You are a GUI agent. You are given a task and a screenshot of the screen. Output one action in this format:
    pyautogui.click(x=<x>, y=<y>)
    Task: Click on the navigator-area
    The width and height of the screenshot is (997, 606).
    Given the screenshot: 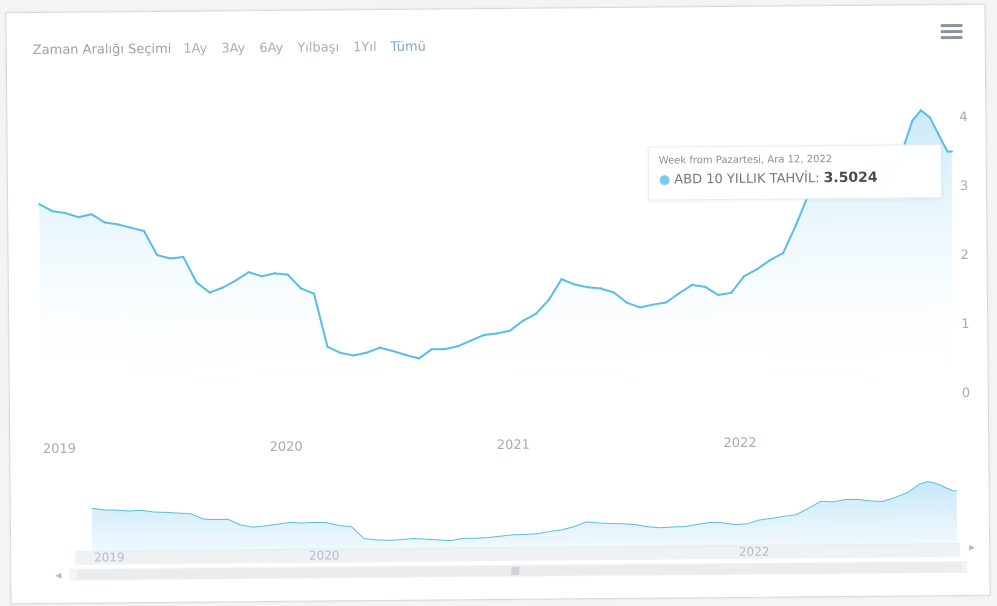 What is the action you would take?
    pyautogui.click(x=524, y=517)
    